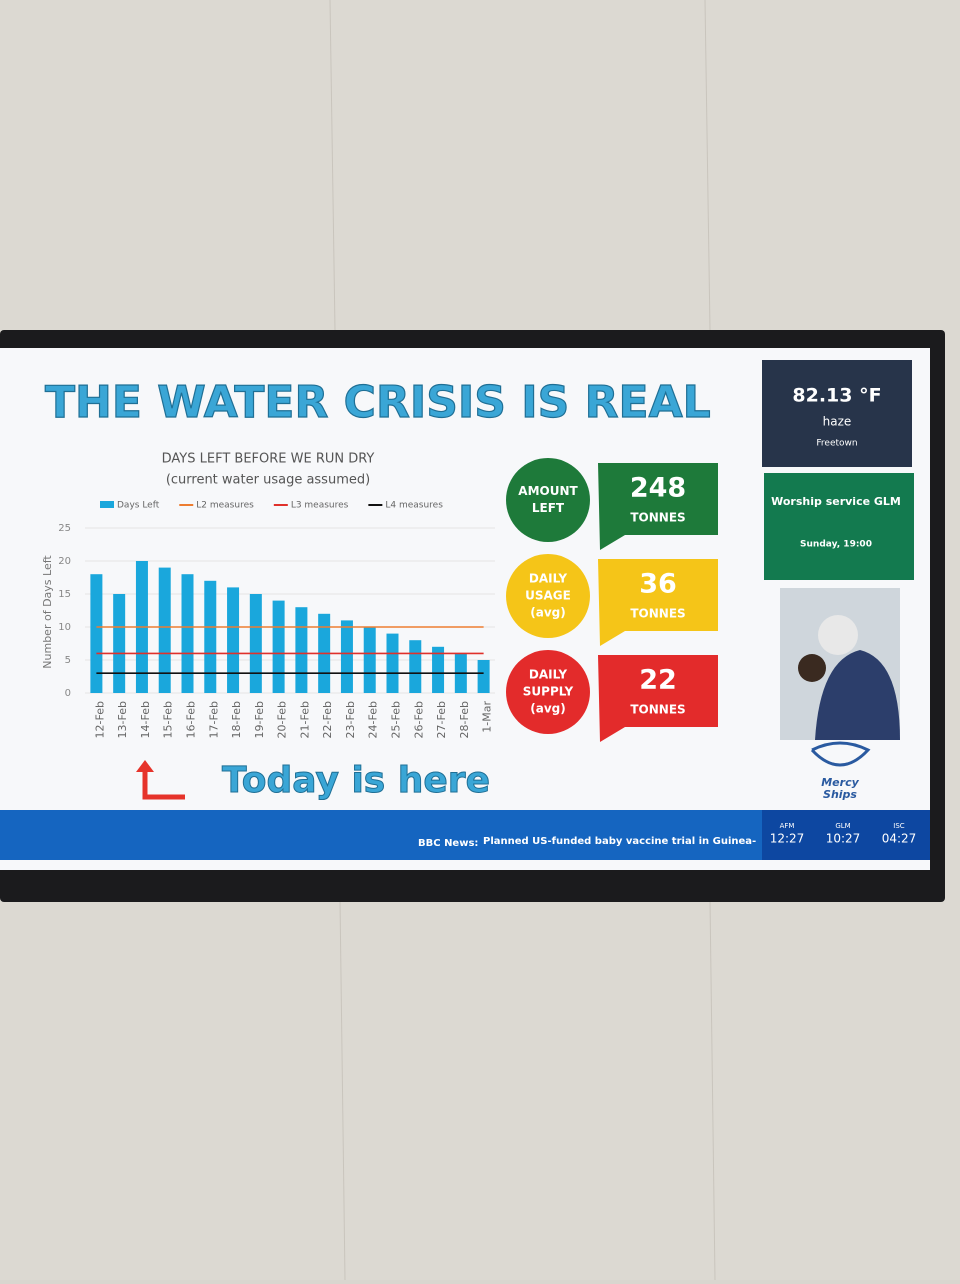  I want to click on legend-swatch, so click(107, 504).